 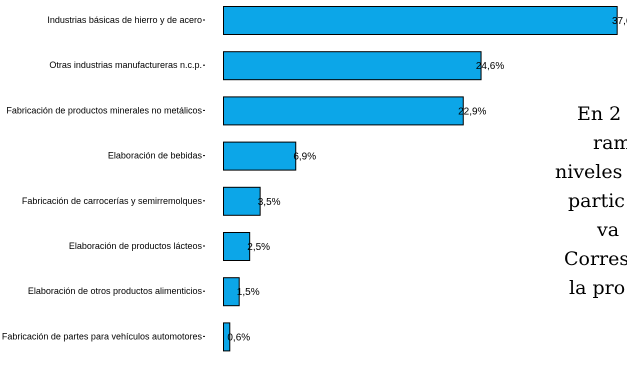 What do you see at coordinates (269, 202) in the screenshot?
I see `value-label: 3,5%` at bounding box center [269, 202].